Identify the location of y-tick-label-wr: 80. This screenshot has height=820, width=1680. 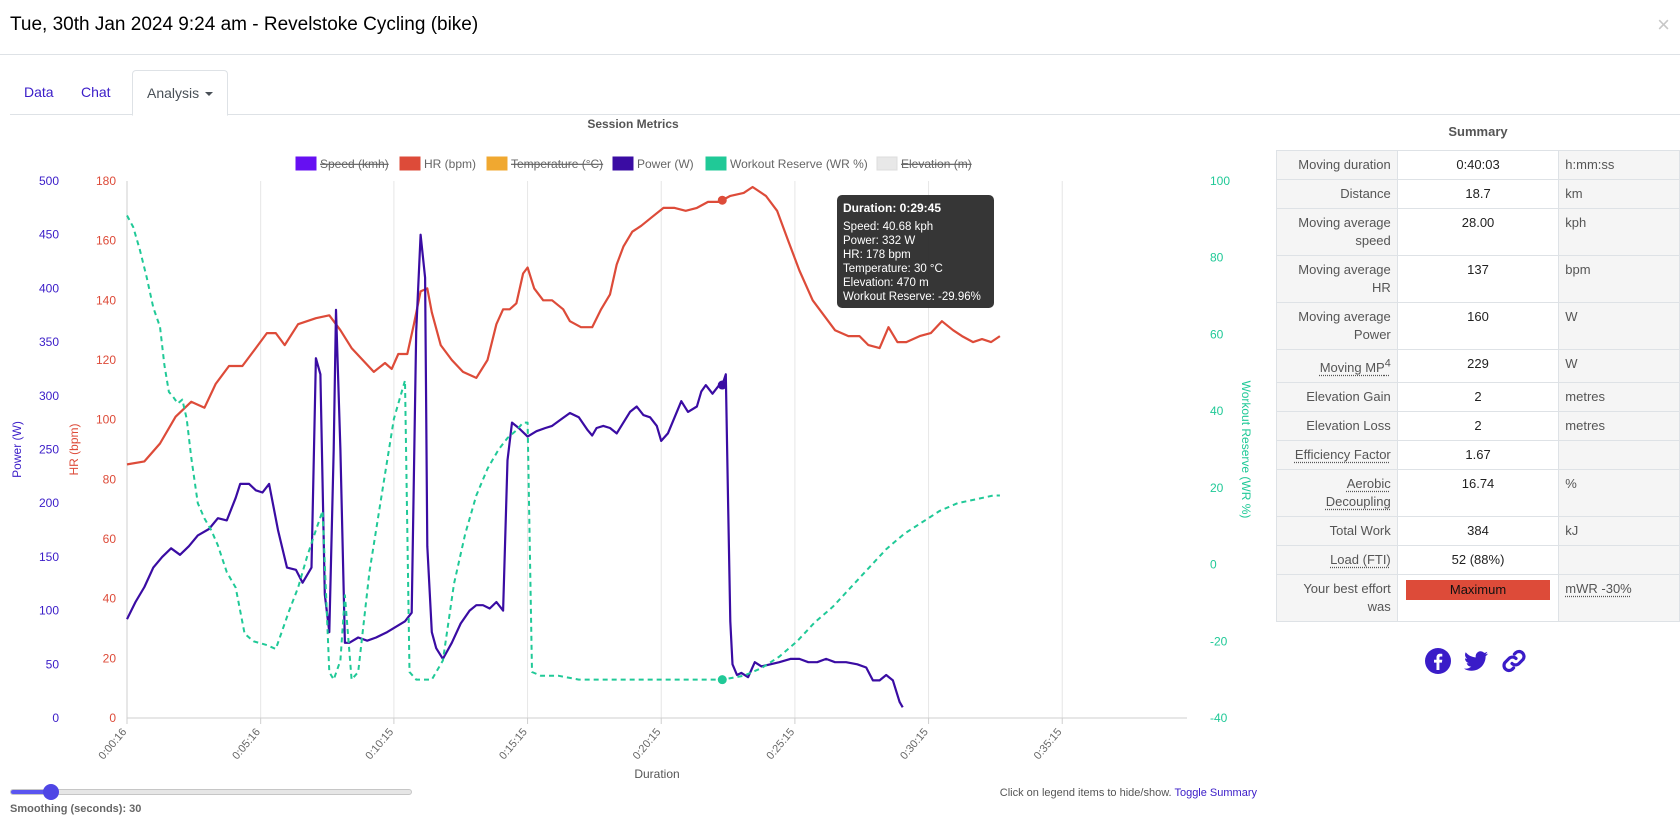
(1217, 258).